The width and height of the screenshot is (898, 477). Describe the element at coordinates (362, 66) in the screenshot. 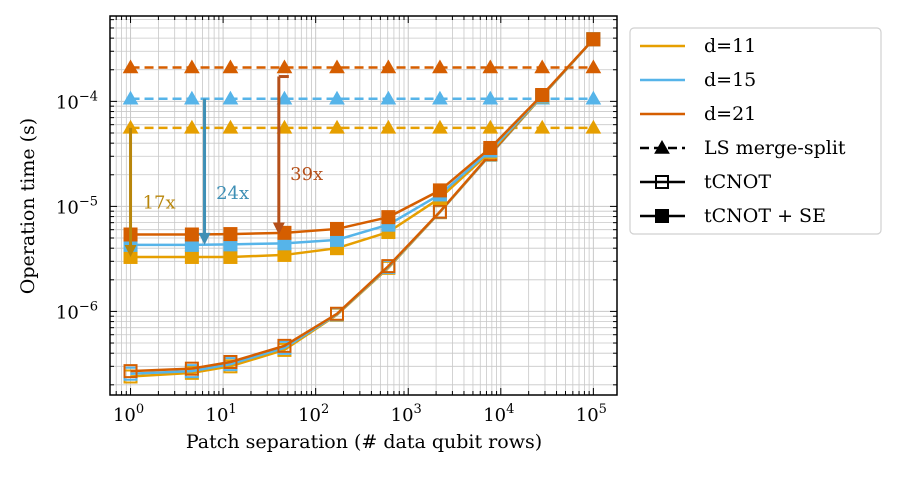

I see `series-d-21-ls-merge-split` at that location.